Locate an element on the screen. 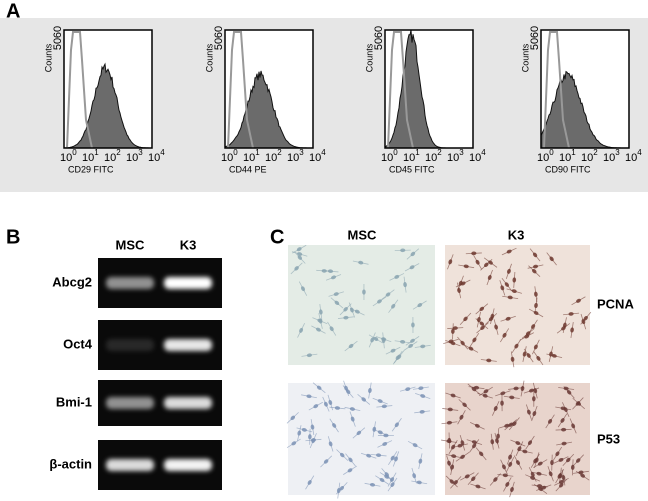  y-tick-label: 50 is located at coordinates (535, 44).